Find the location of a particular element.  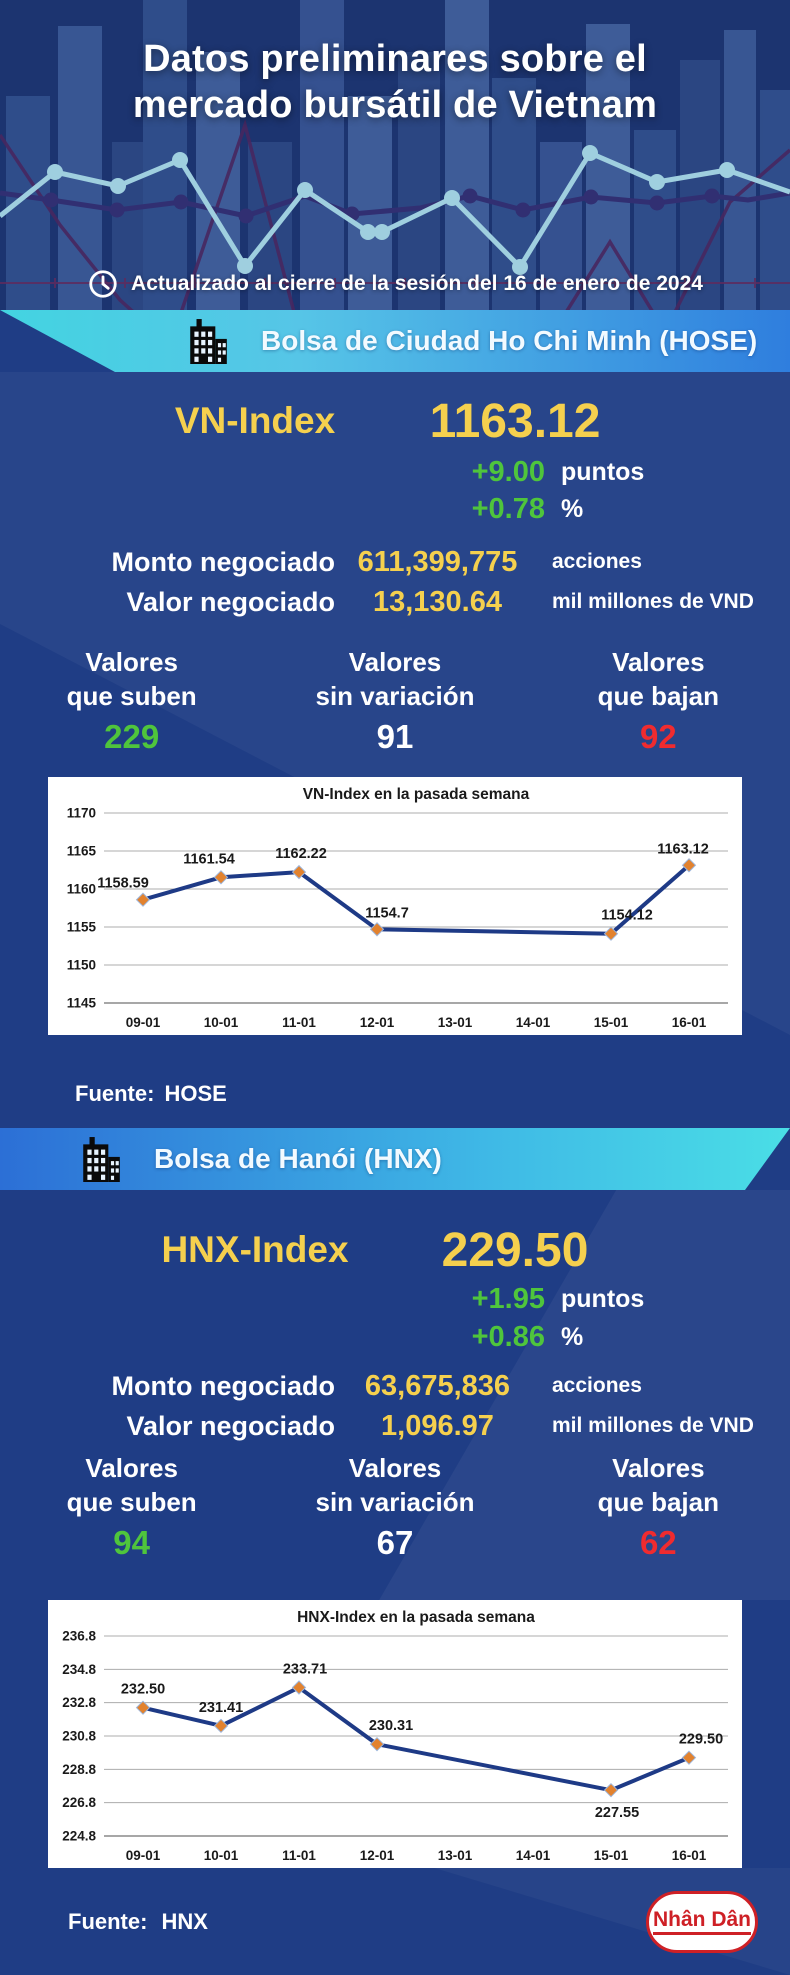

nhan-dan-logo-text: Nhân Dân is located at coordinates (701, 1922).